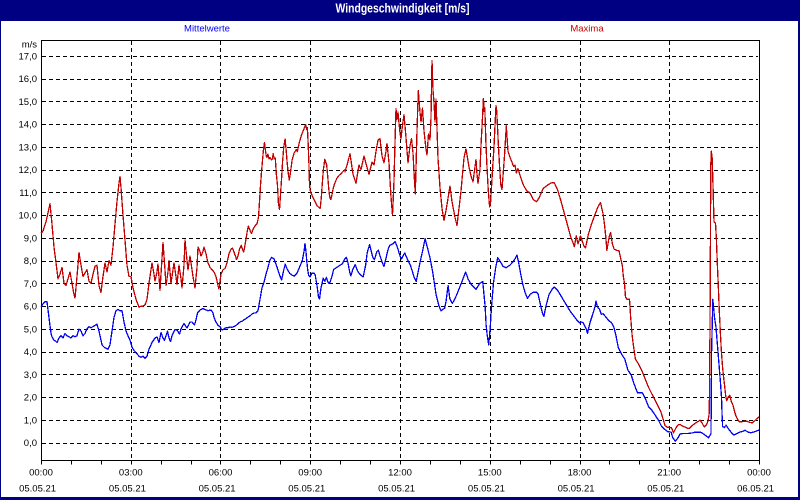 This screenshot has height=500, width=800. What do you see at coordinates (28, 170) in the screenshot?
I see `svg-text: 12,0` at bounding box center [28, 170].